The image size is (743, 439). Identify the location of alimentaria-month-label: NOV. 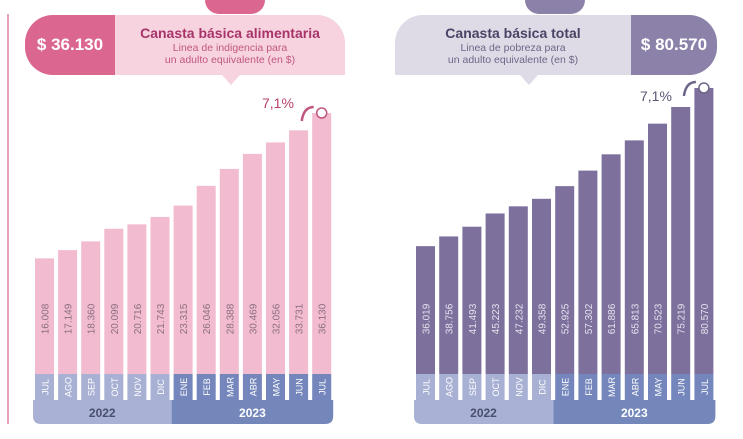
(138, 387).